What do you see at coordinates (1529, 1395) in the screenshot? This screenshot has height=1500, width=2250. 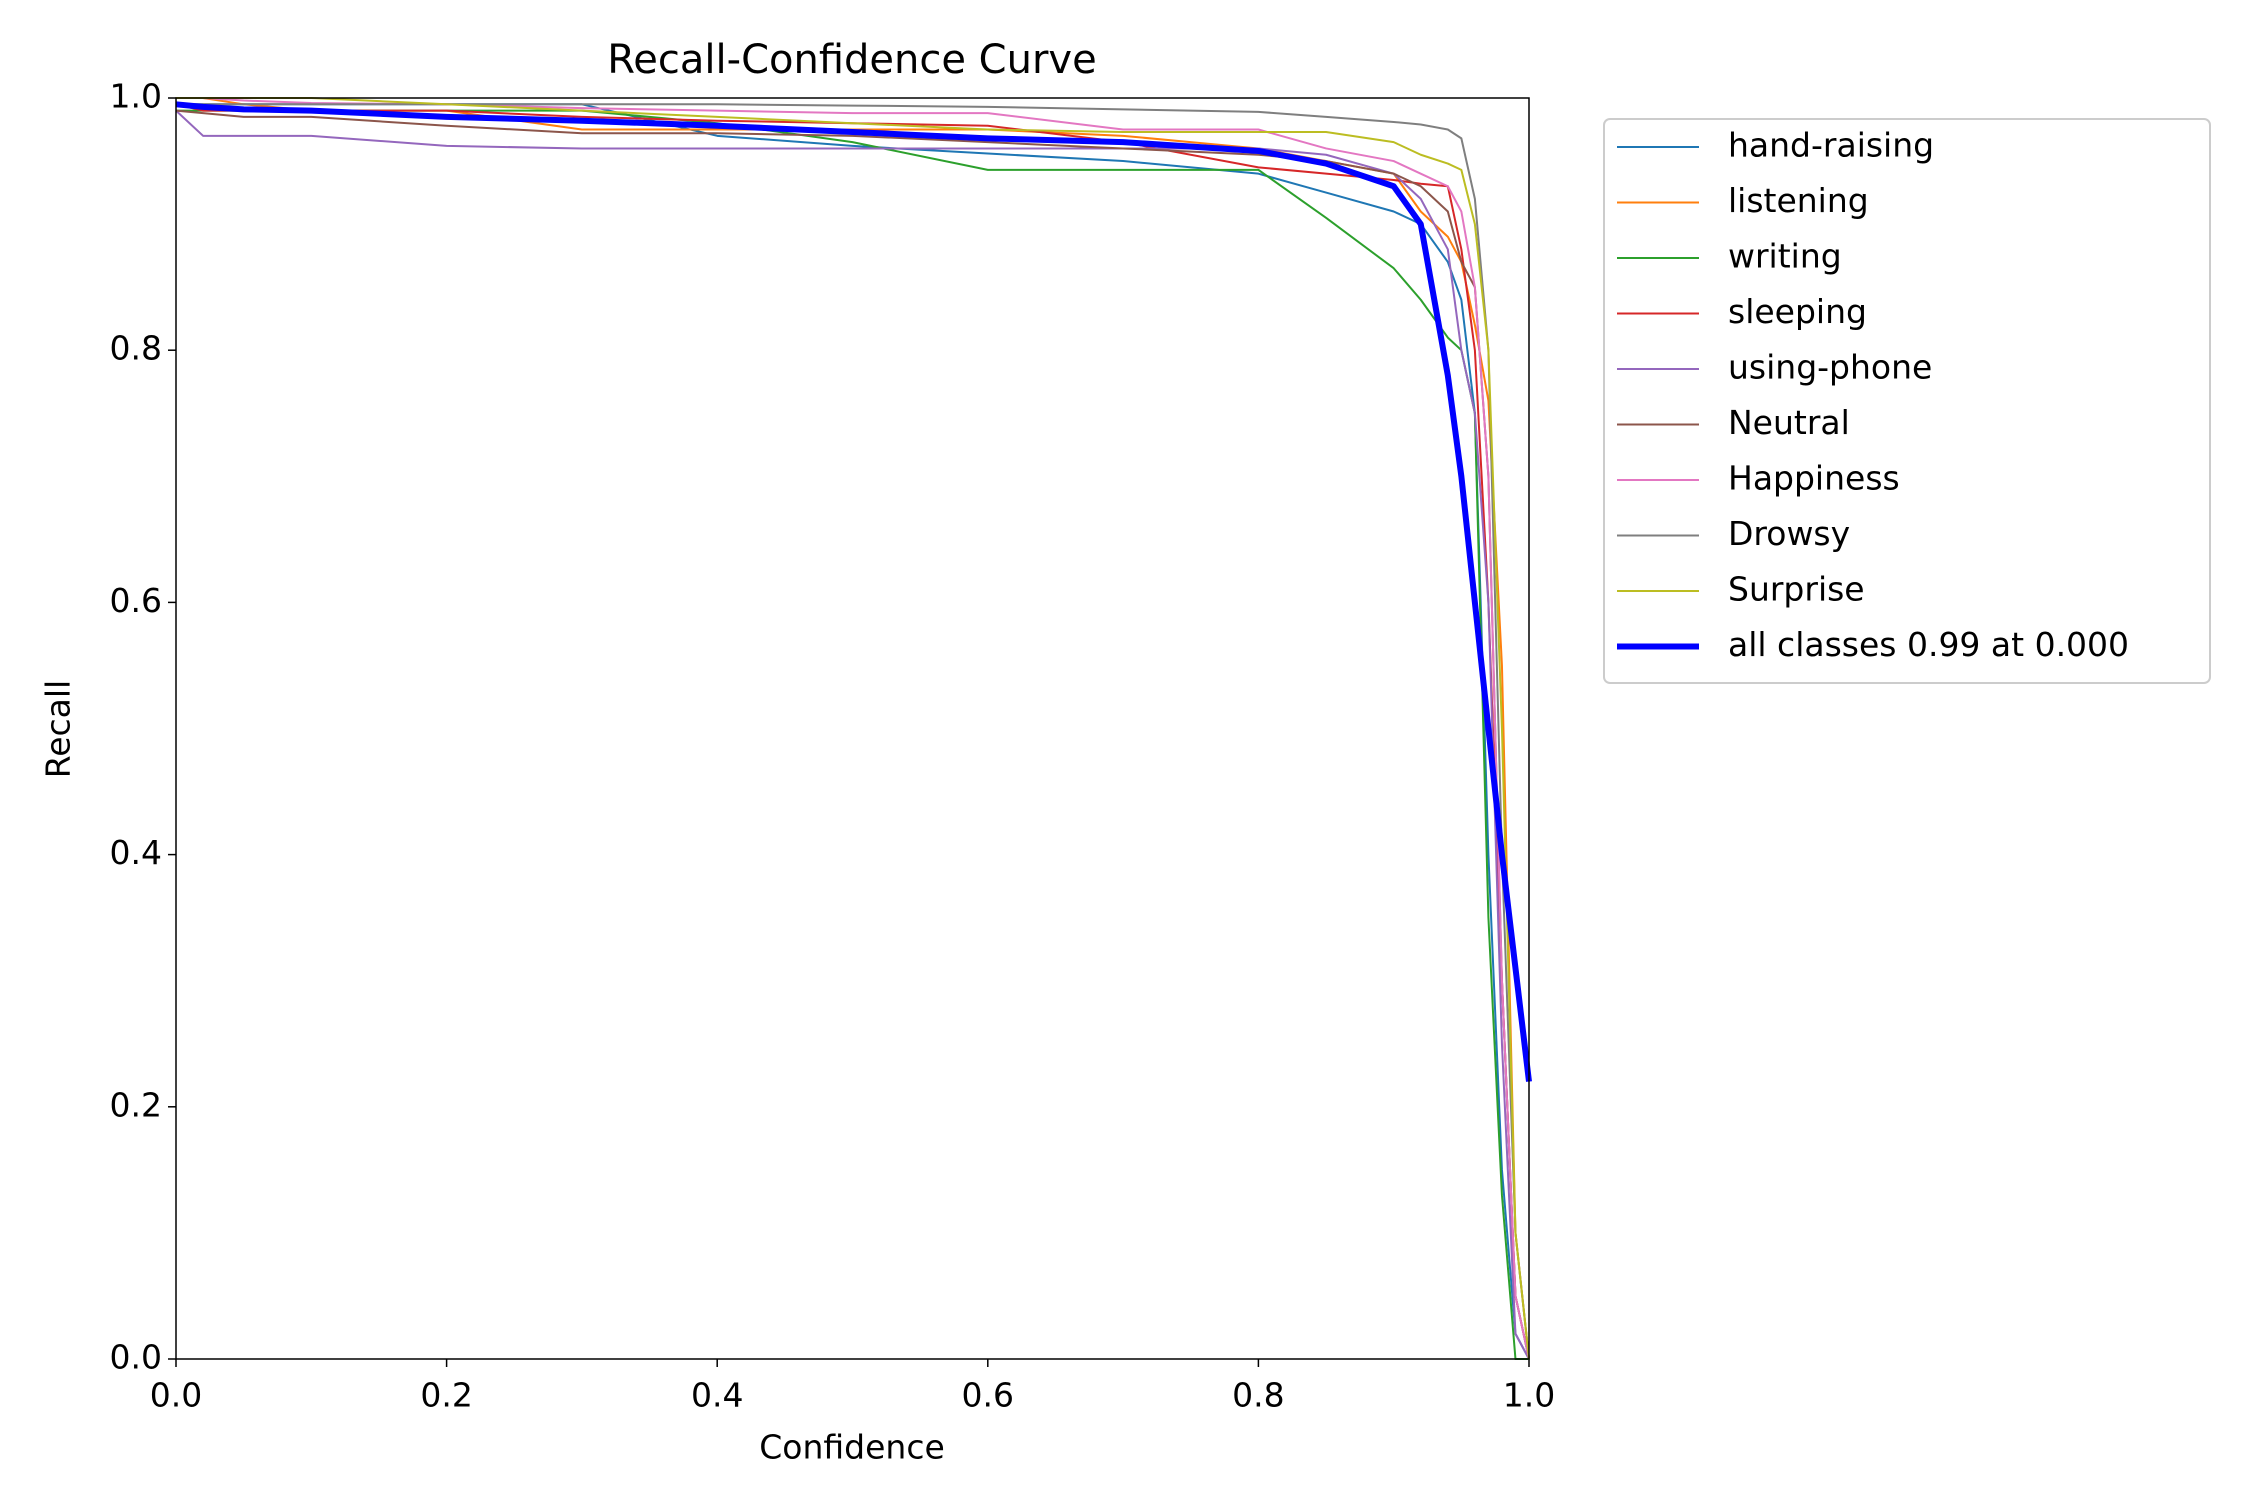 I see `x-tick-label: 1.0` at bounding box center [1529, 1395].